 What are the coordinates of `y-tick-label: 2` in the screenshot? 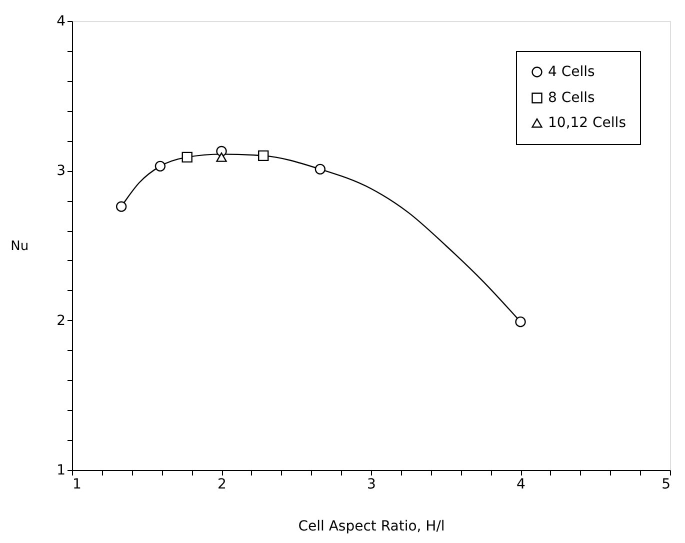 It's located at (61, 320).